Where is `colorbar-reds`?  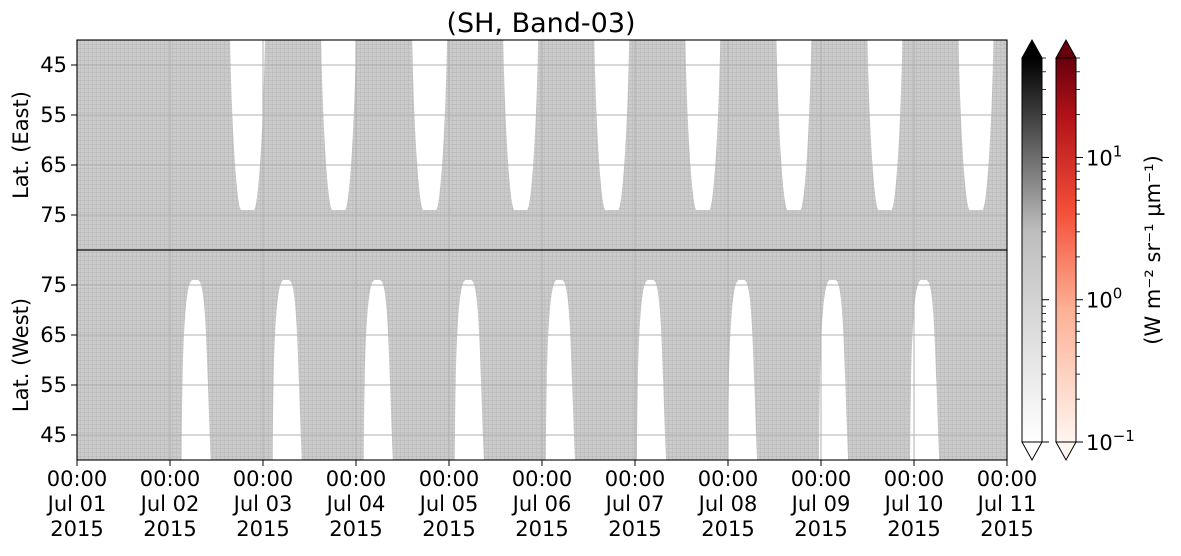 colorbar-reds is located at coordinates (1066, 250).